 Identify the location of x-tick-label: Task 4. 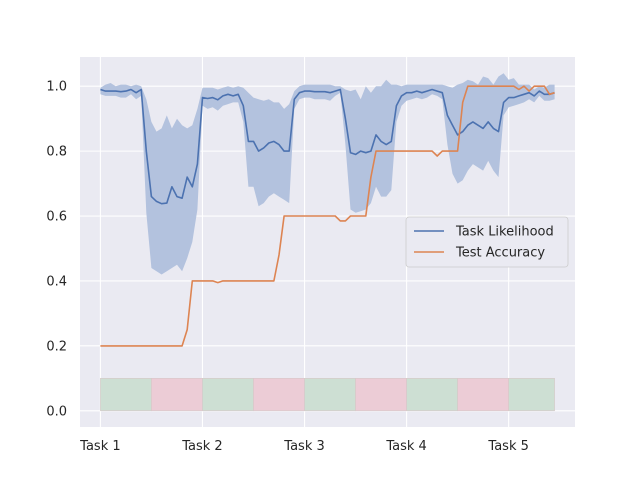
(405, 446).